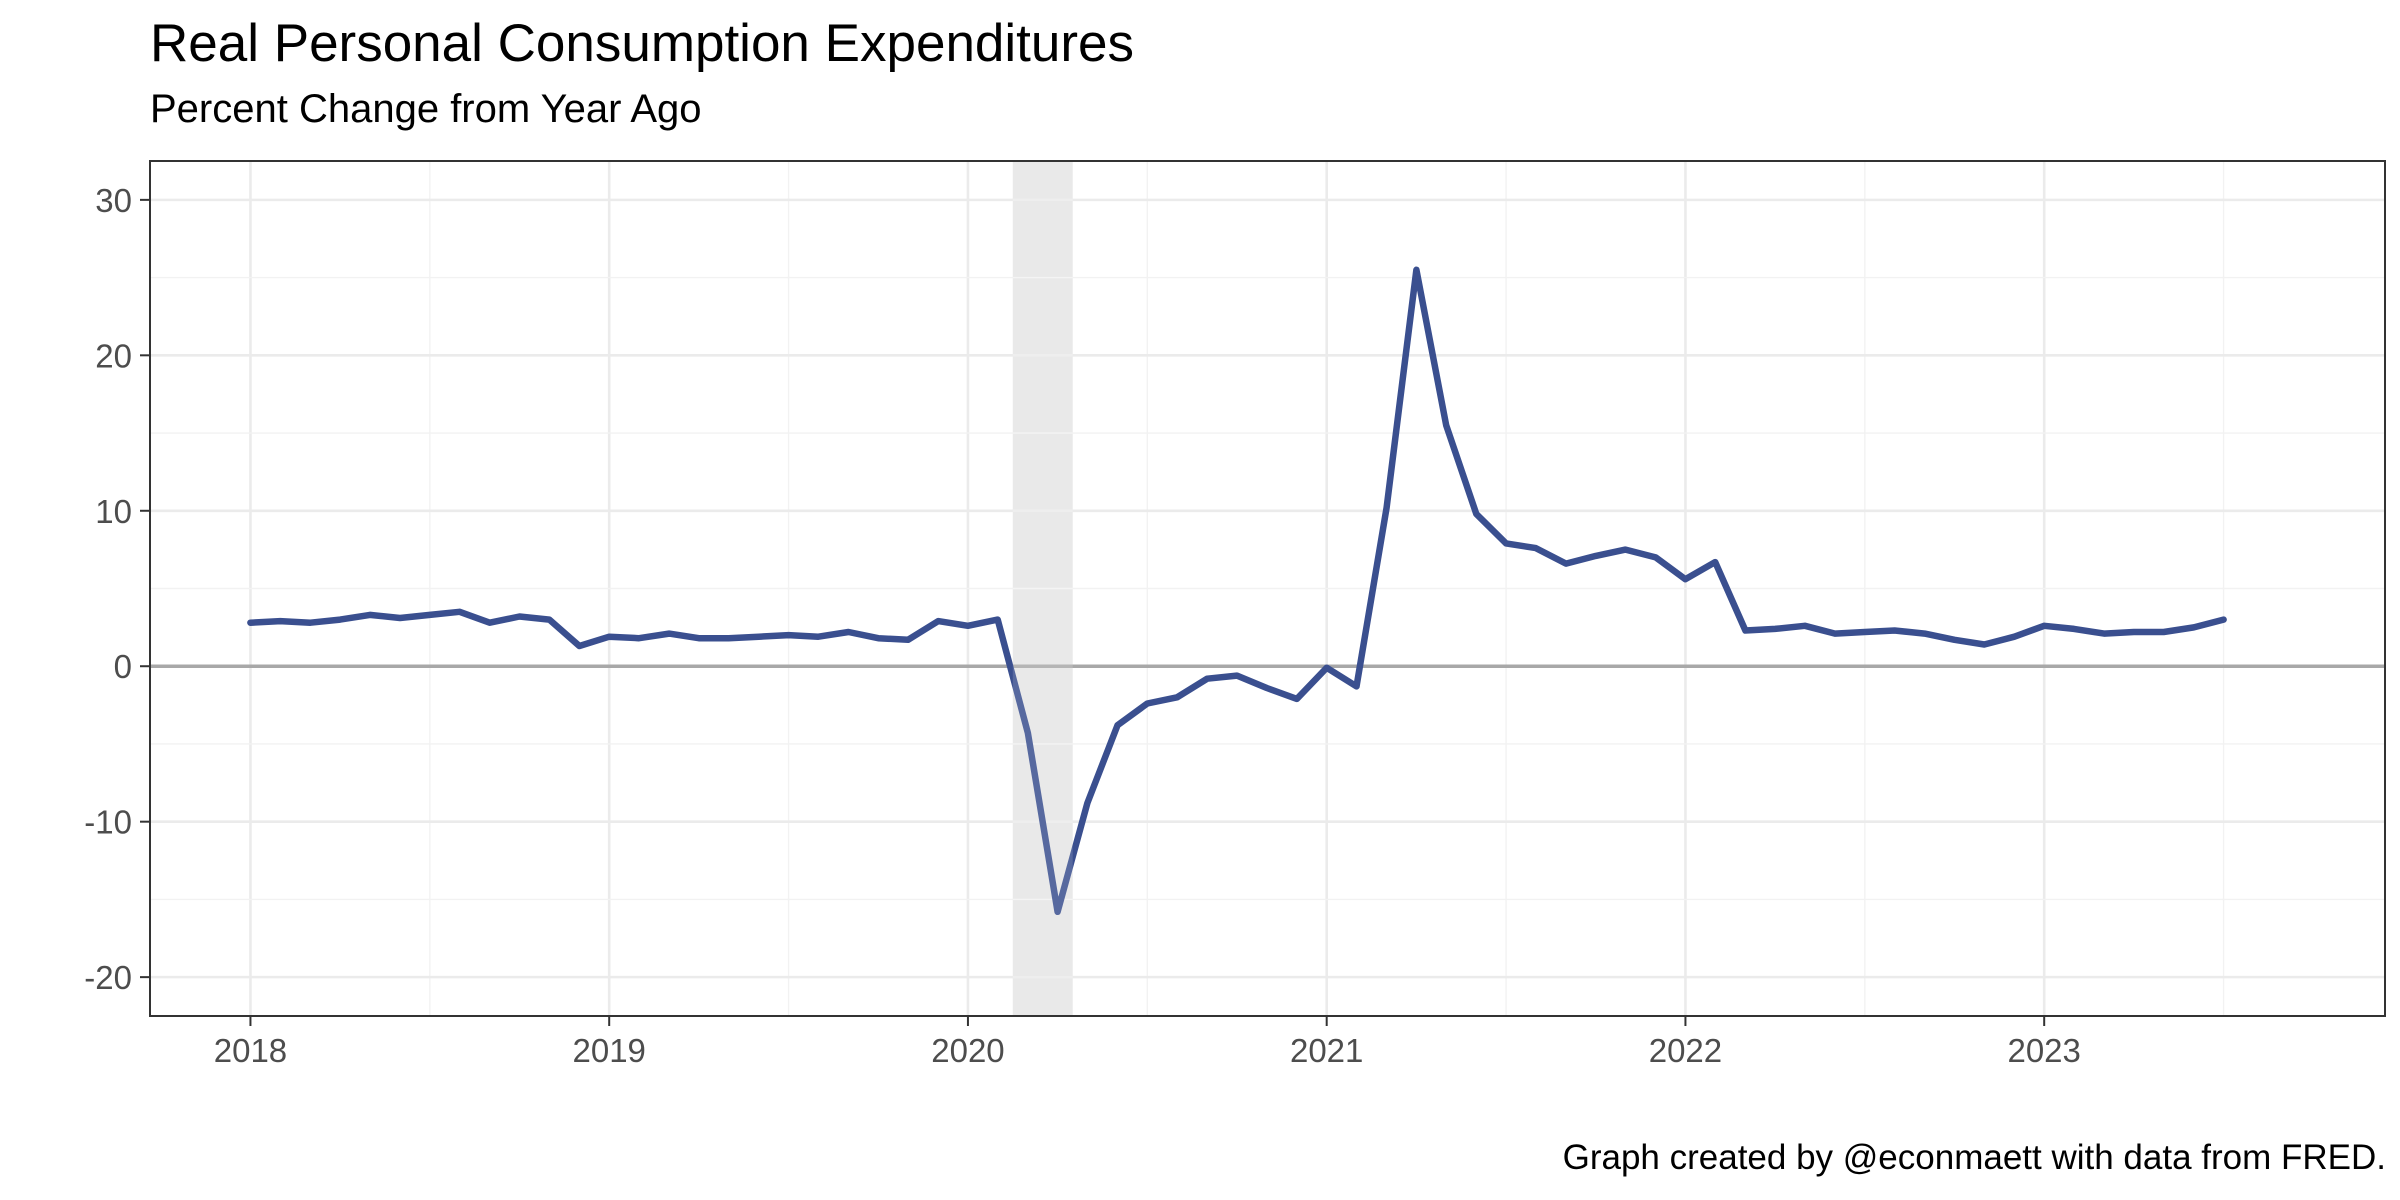  Describe the element at coordinates (113, 511) in the screenshot. I see `y-tick-label: 10` at that location.